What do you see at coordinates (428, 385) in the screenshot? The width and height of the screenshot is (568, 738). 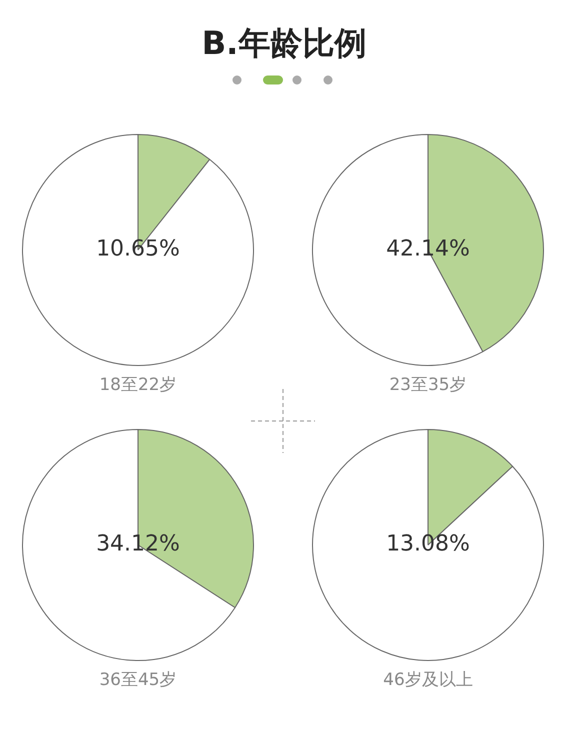 I see `text: 23至35岁` at bounding box center [428, 385].